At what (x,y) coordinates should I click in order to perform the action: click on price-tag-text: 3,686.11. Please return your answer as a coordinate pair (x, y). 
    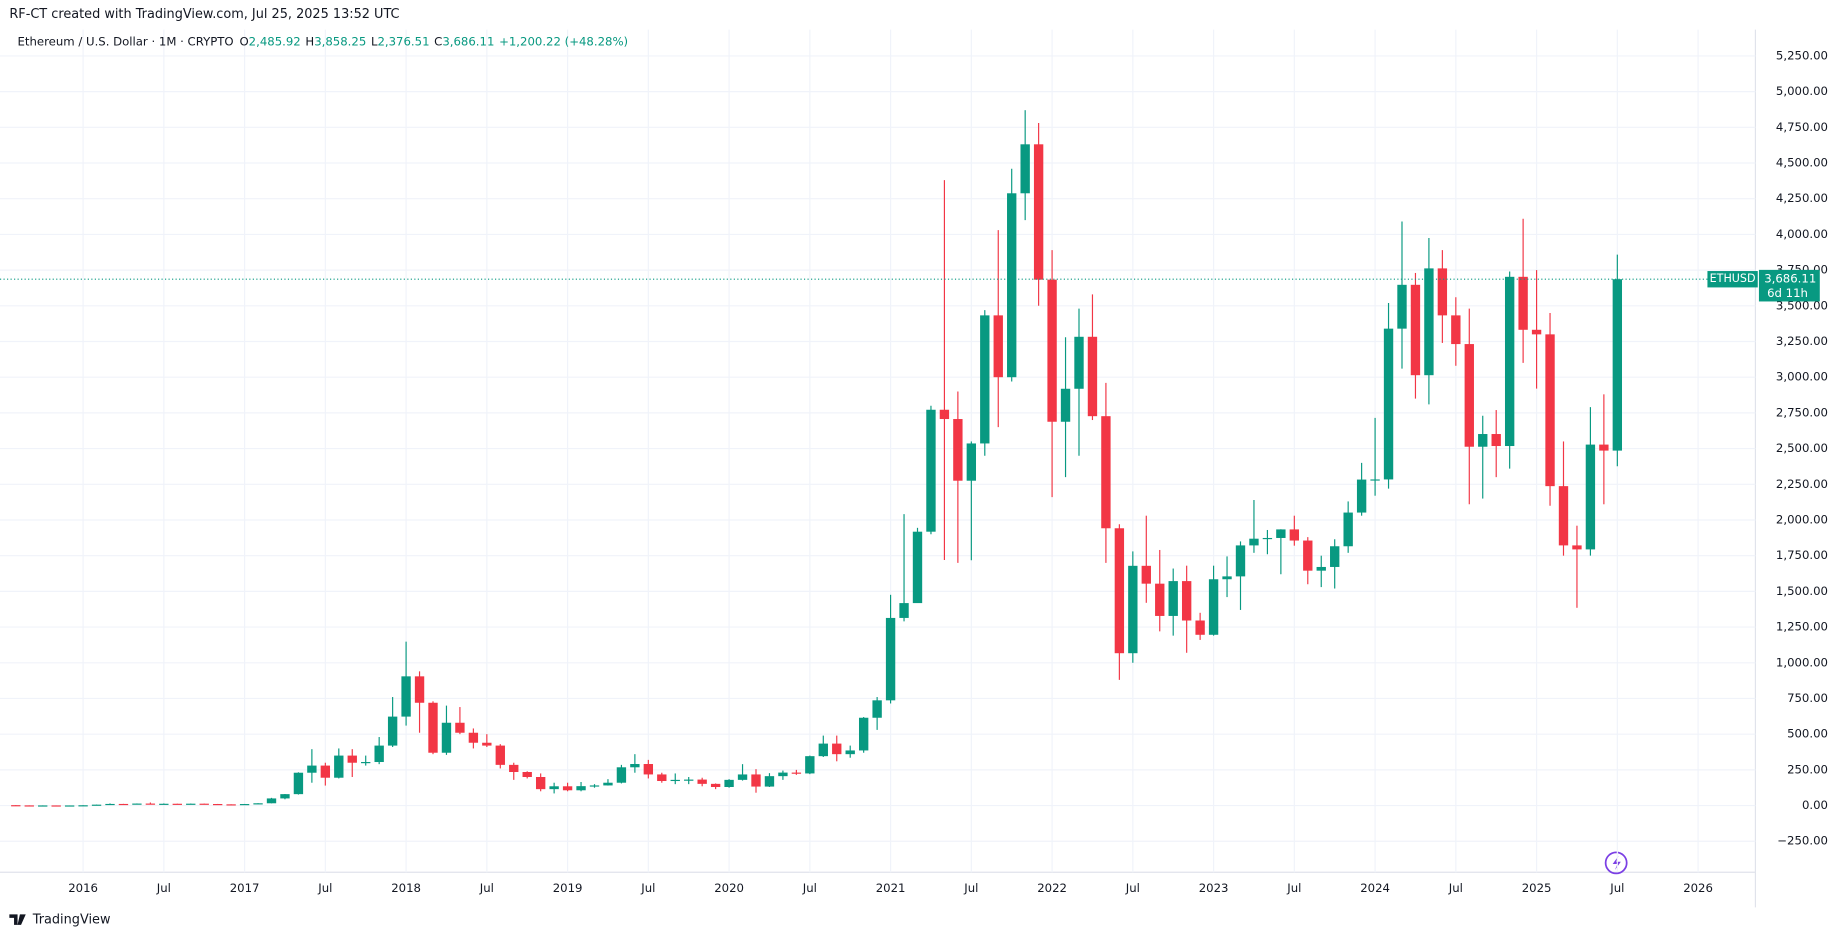
    Looking at the image, I should click on (1790, 279).